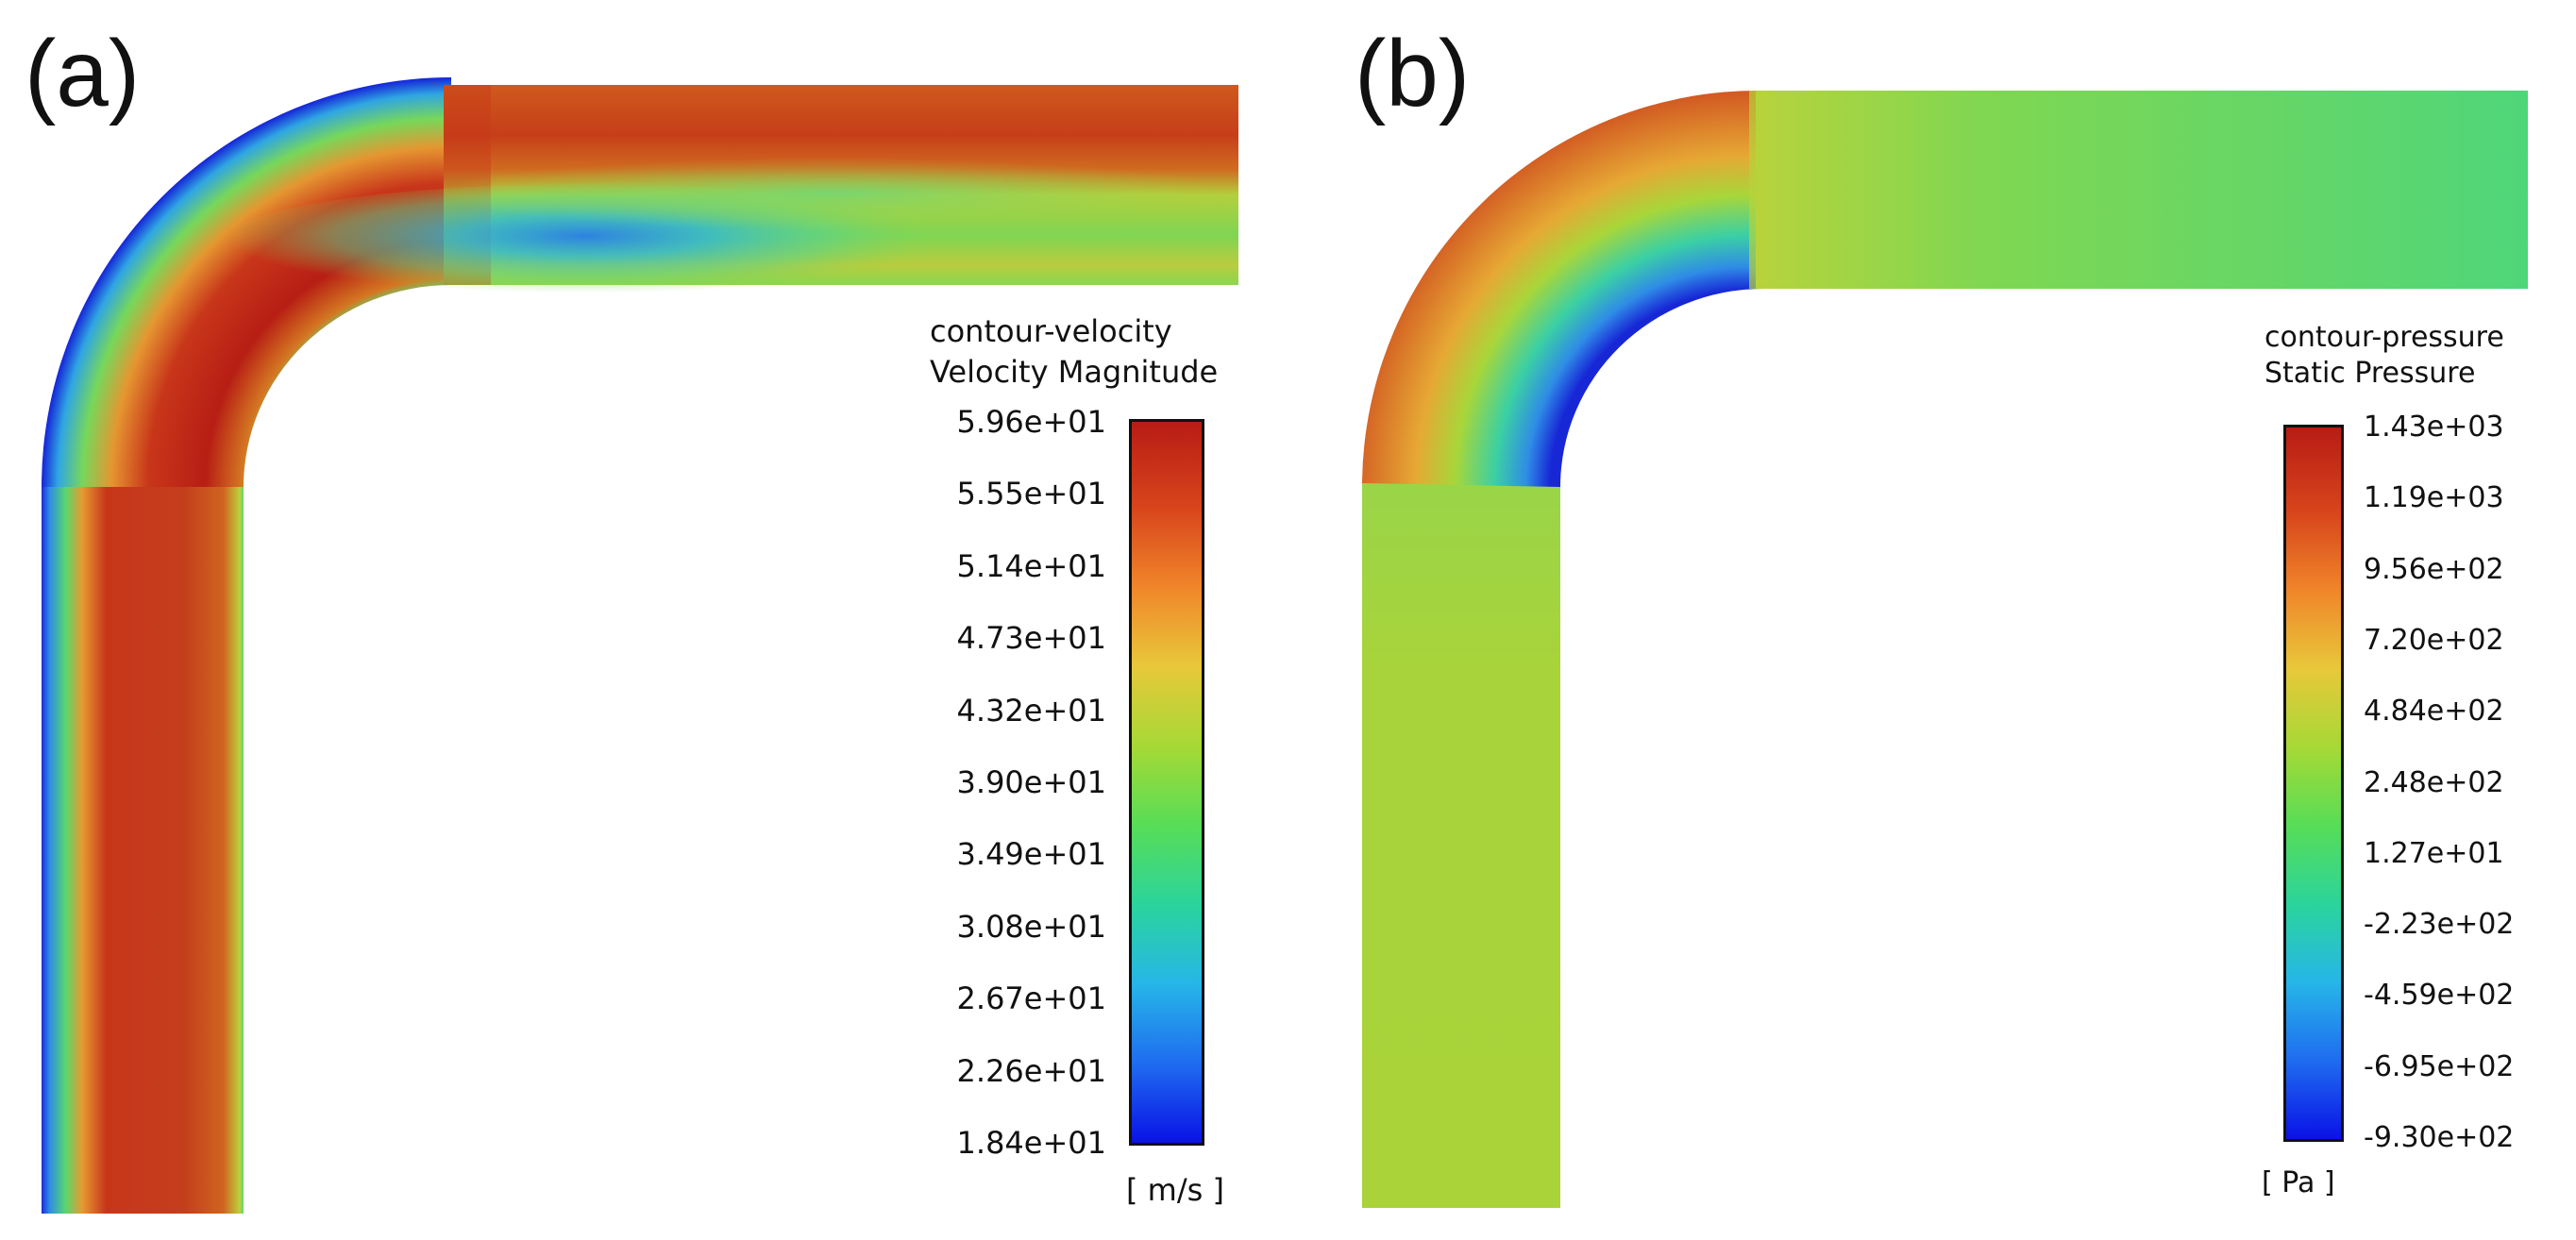 Image resolution: width=2576 pixels, height=1240 pixels. I want to click on pressure-unit-label: [ Pa ], so click(2298, 1182).